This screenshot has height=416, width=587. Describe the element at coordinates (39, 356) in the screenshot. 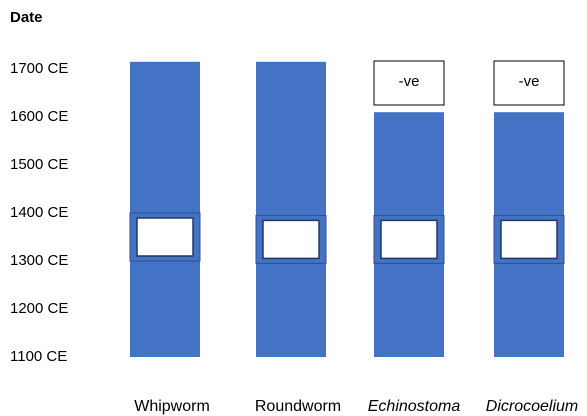

I see `y-tick-label: 1100 CE` at that location.